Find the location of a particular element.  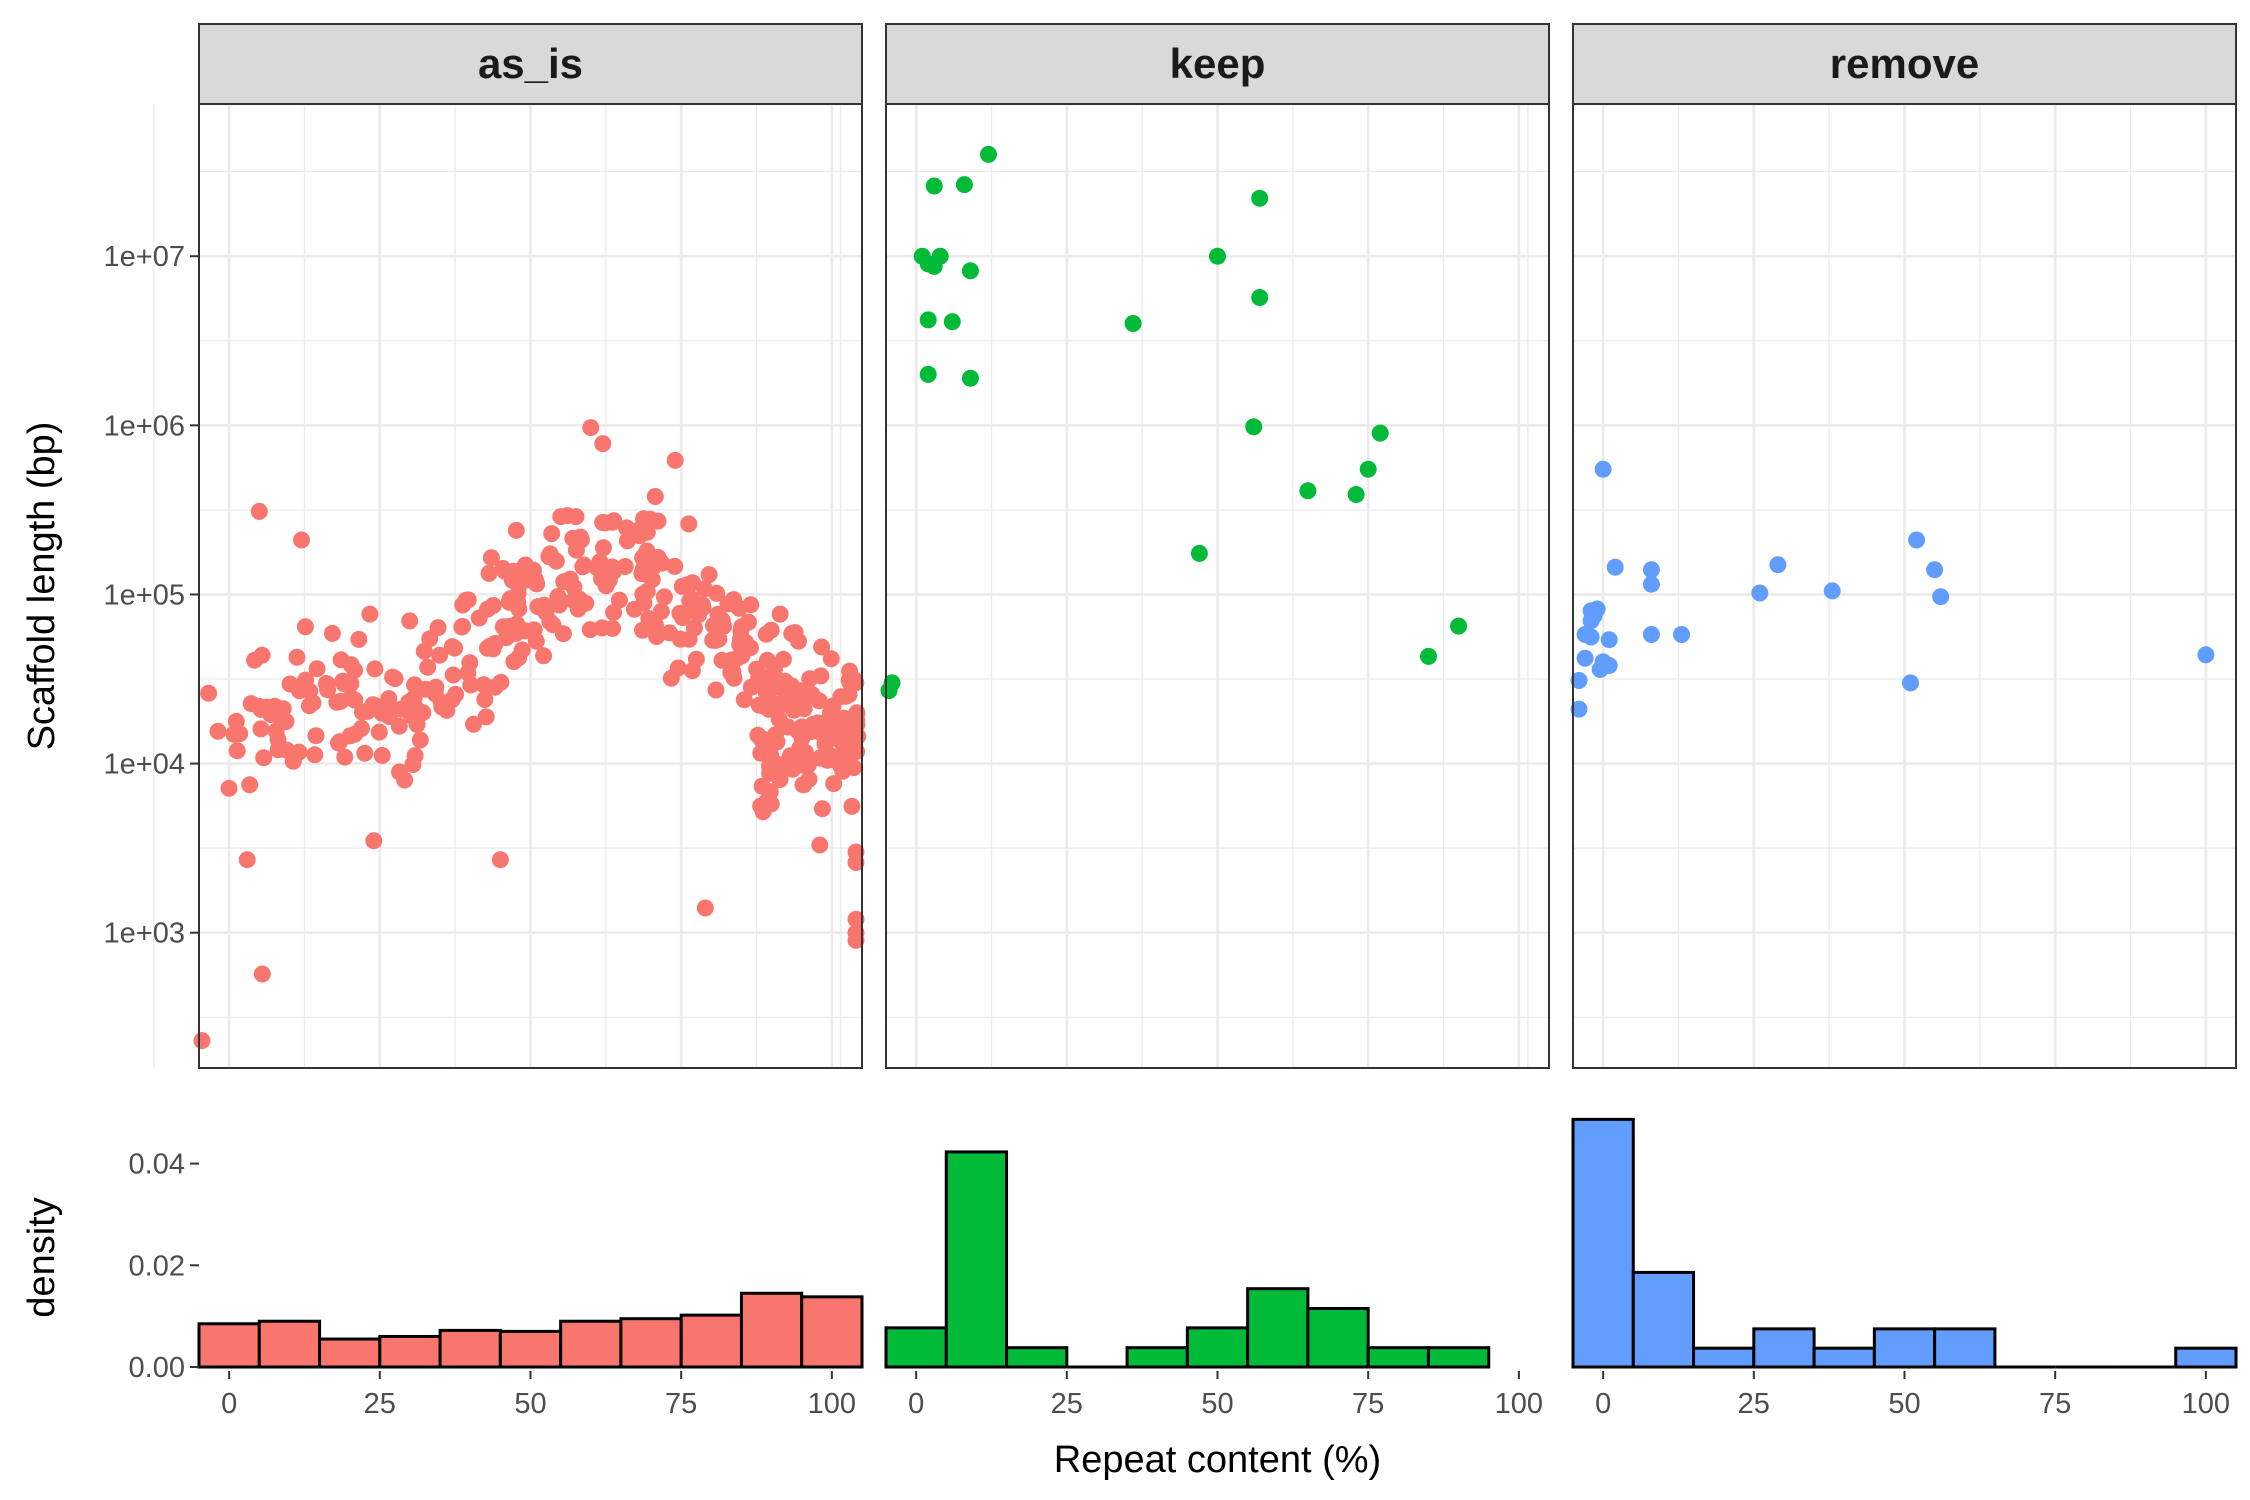

facet-label-as-is: as_is is located at coordinates (530, 63).